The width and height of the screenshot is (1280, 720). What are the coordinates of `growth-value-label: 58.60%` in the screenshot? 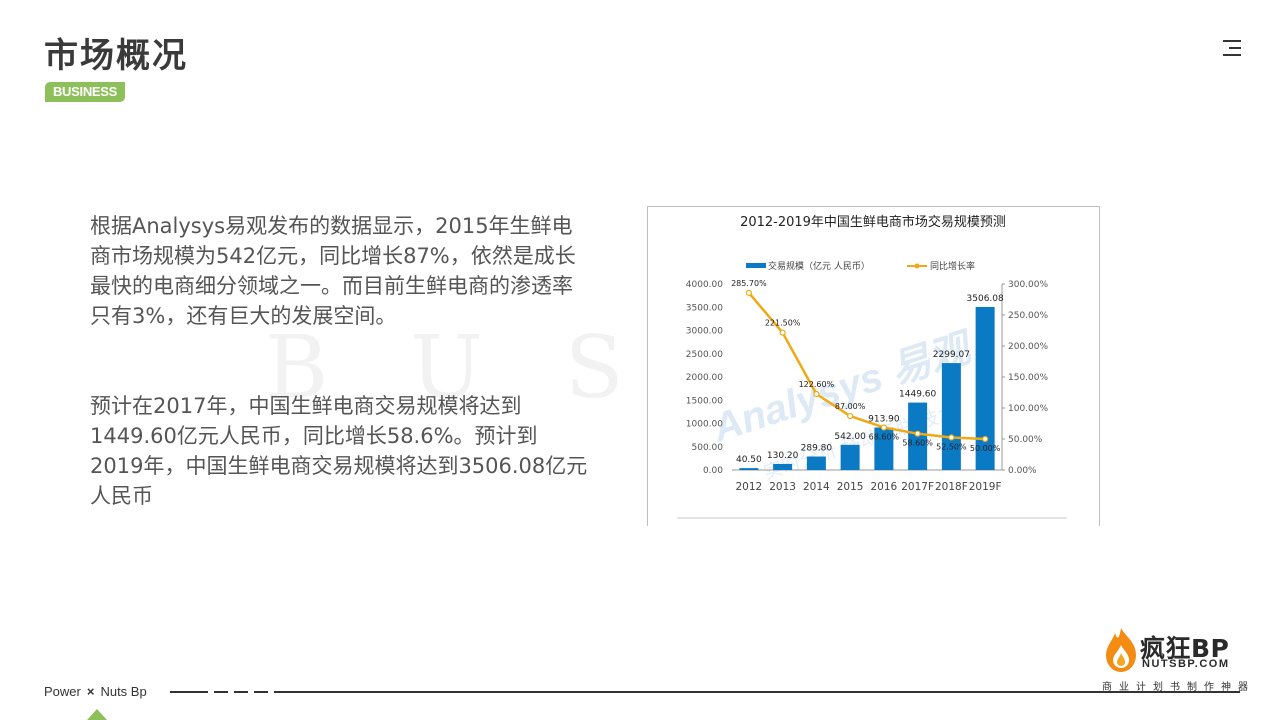 It's located at (917, 443).